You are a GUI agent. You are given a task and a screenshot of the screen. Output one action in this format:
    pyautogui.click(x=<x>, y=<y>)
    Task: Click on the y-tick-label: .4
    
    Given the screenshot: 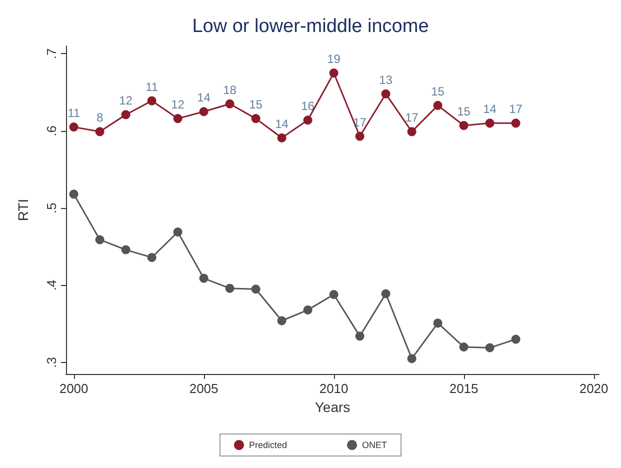 What is the action you would take?
    pyautogui.click(x=51, y=285)
    